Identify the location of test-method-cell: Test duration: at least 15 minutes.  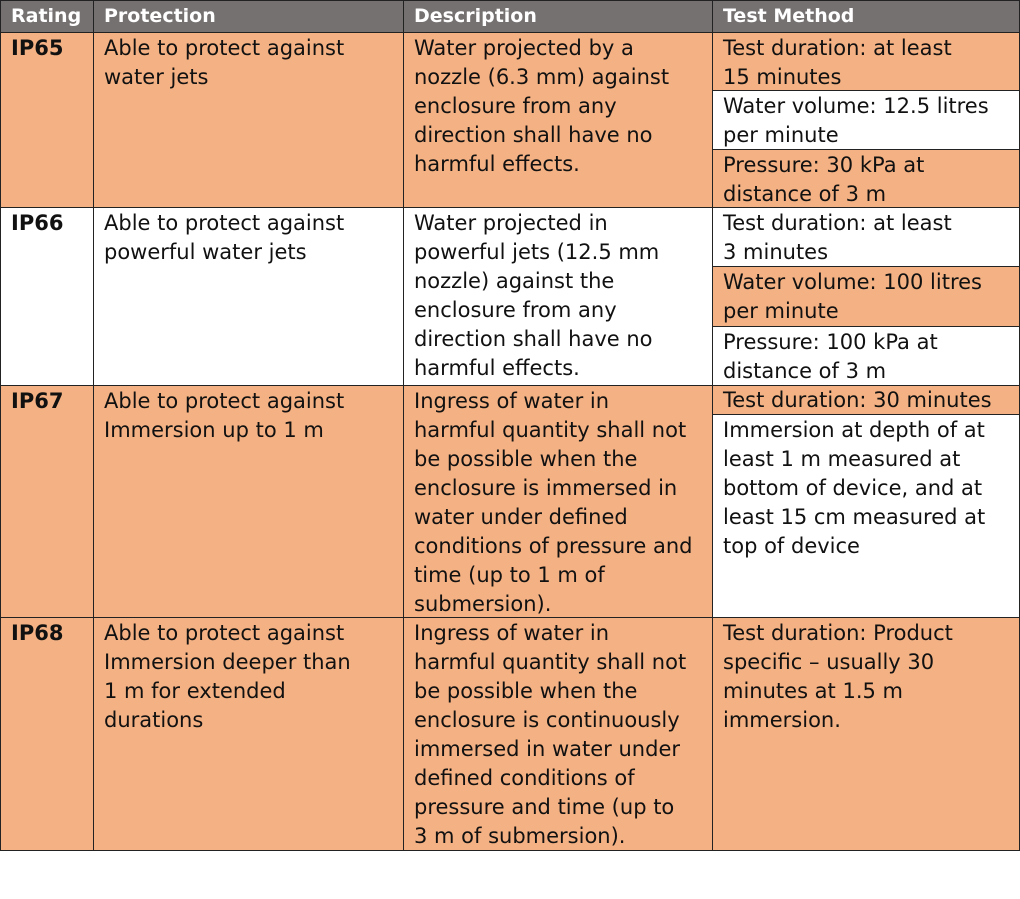
(866, 62).